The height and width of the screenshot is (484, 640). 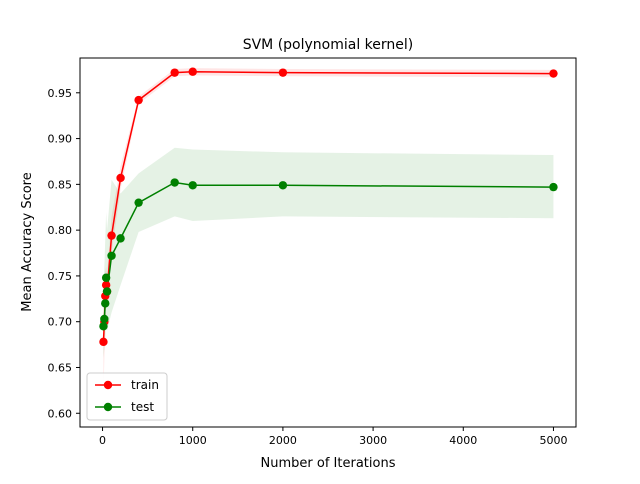 I want to click on y-tick-label: 0.95, so click(x=60, y=93).